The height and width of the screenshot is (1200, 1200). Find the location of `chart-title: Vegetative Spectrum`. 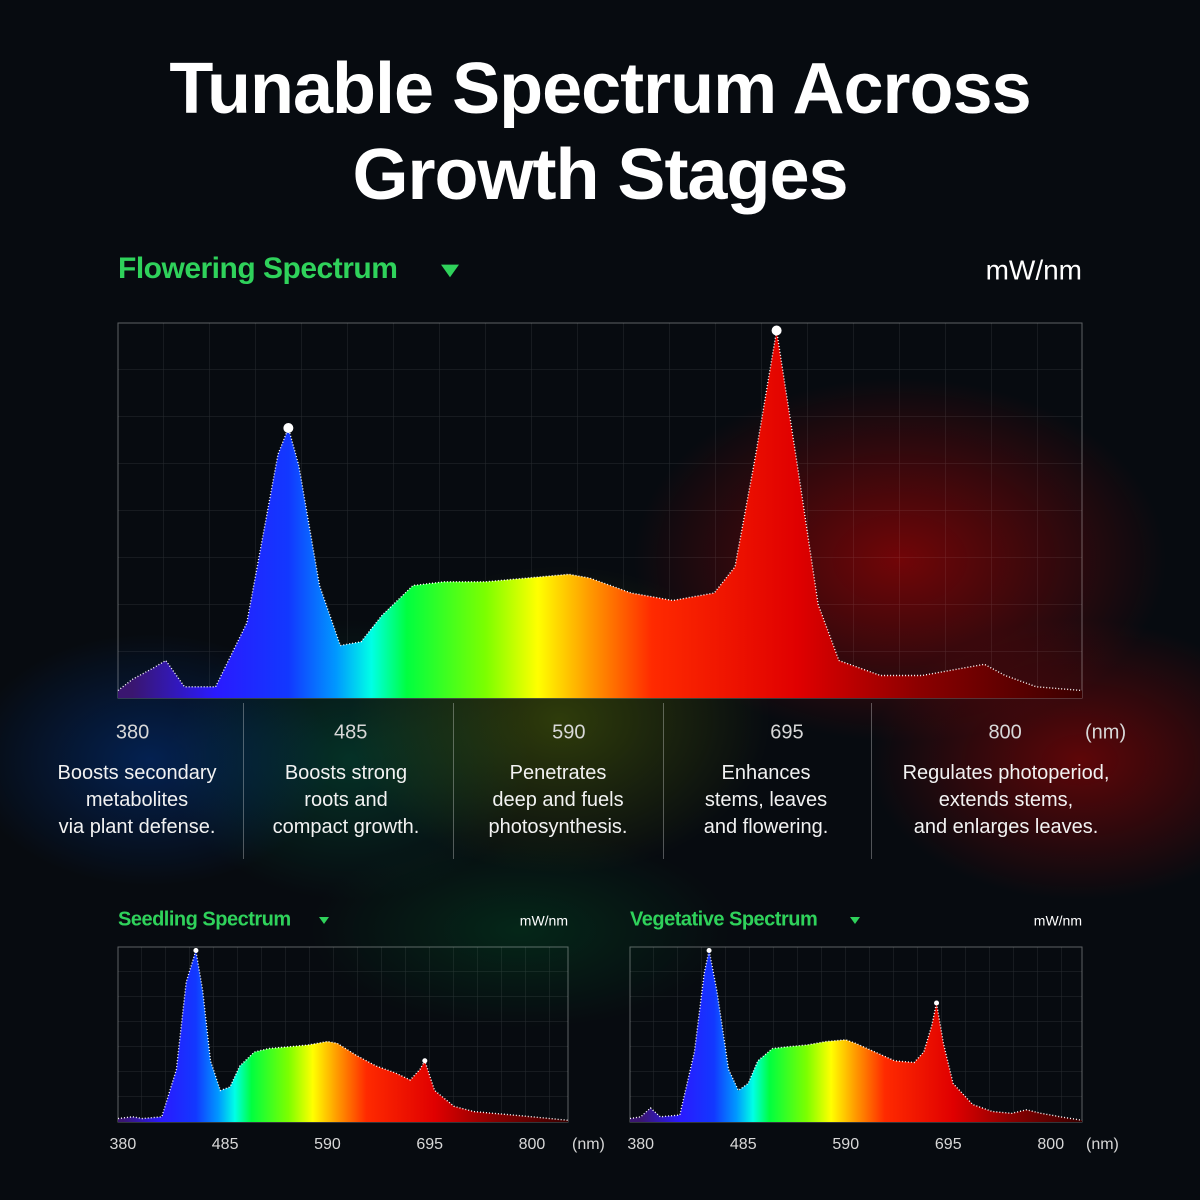

chart-title: Vegetative Spectrum is located at coordinates (723, 919).